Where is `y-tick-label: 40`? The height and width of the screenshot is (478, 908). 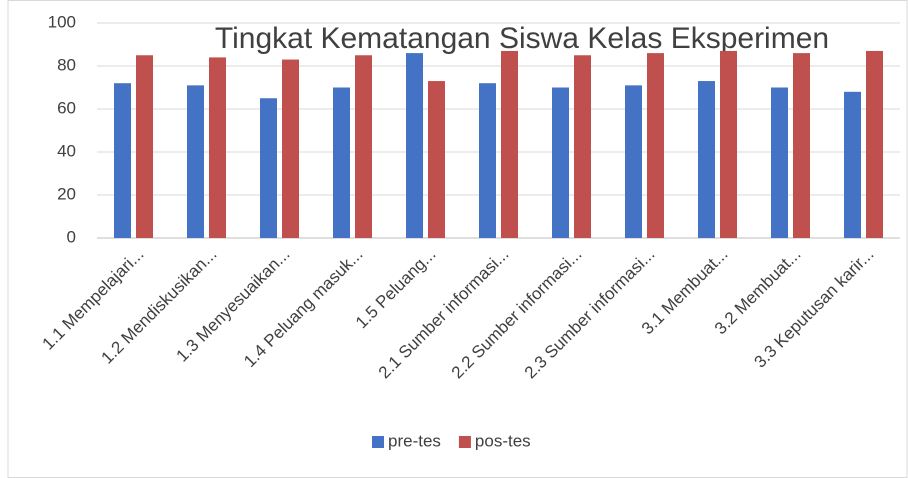
y-tick-label: 40 is located at coordinates (66, 150).